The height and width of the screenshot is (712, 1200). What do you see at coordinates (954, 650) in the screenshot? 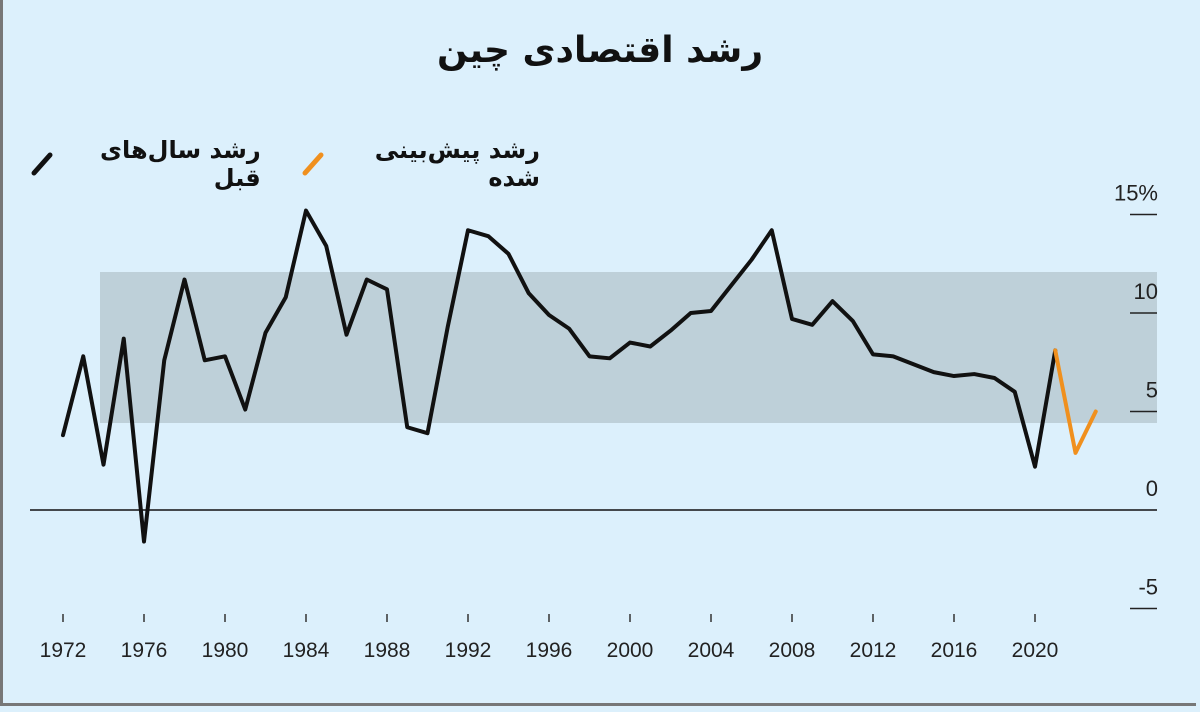
I see `x-tick-label: 2016` at bounding box center [954, 650].